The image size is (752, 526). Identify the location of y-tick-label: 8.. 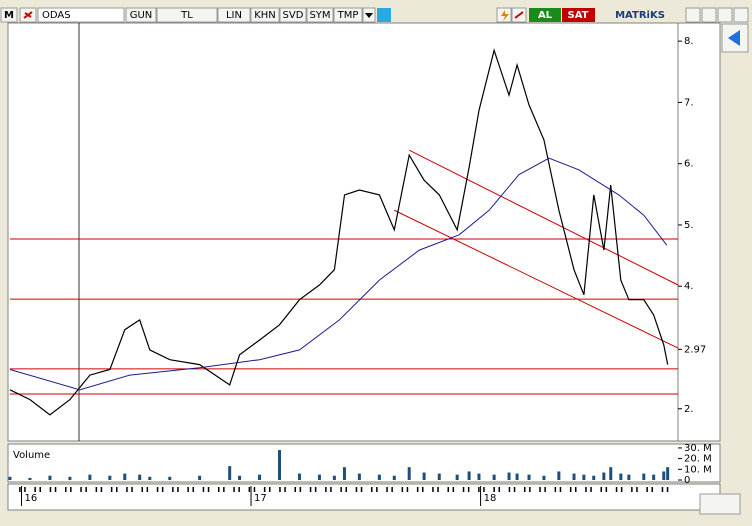
(689, 41).